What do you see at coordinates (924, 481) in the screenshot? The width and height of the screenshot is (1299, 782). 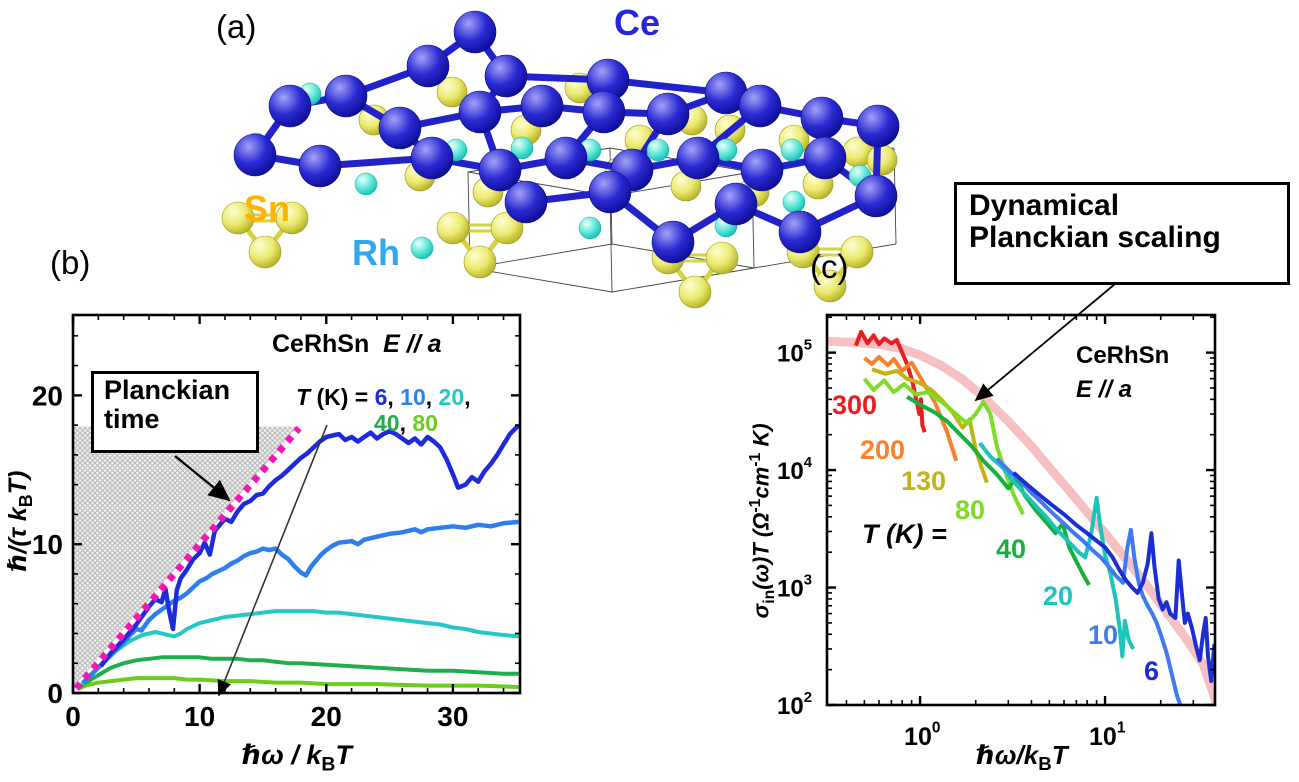 I see `curve-label-130K: 130` at bounding box center [924, 481].